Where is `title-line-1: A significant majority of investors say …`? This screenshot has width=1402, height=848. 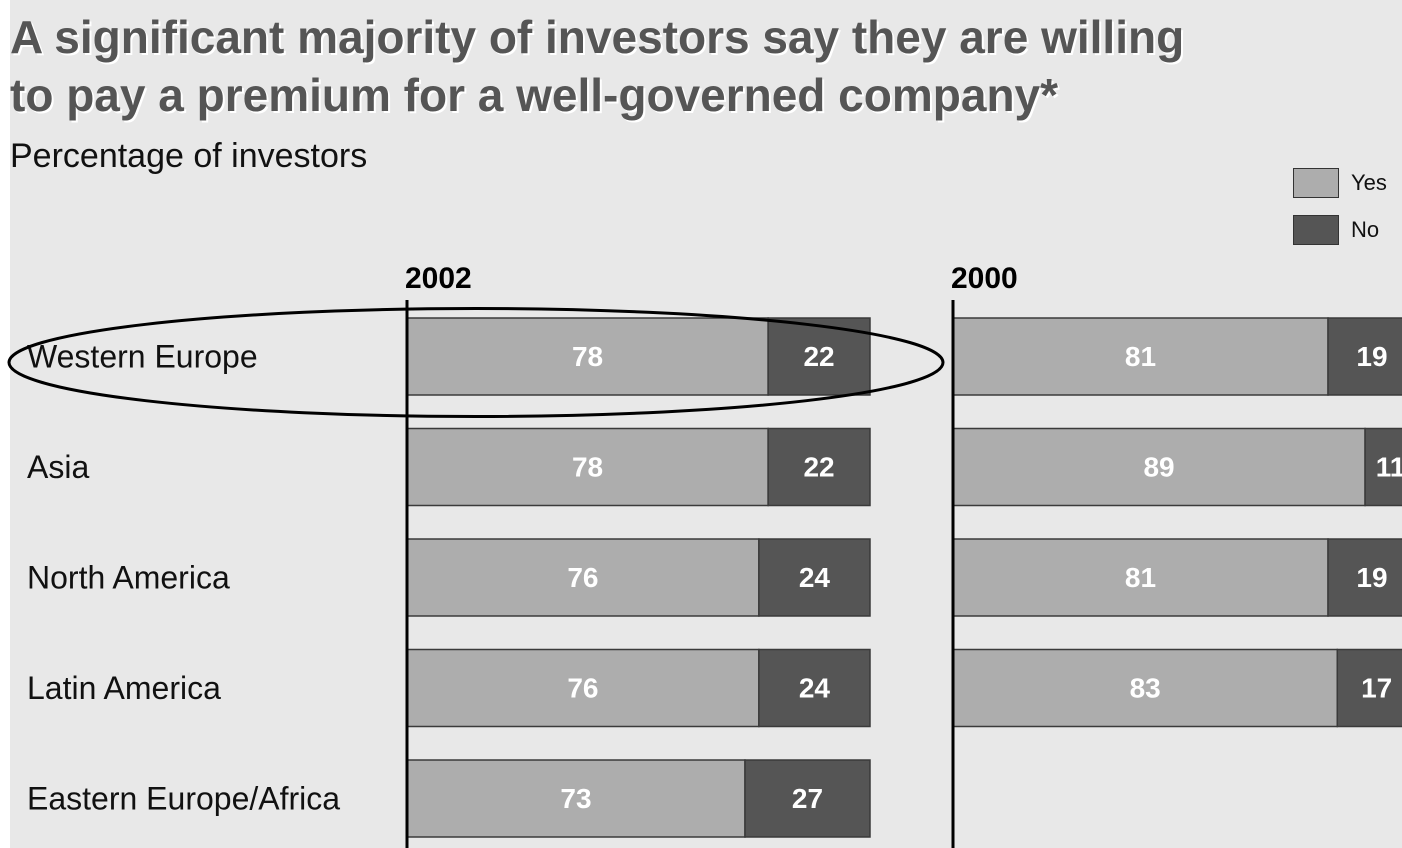 title-line-1: A significant majority of investors say … is located at coordinates (597, 37).